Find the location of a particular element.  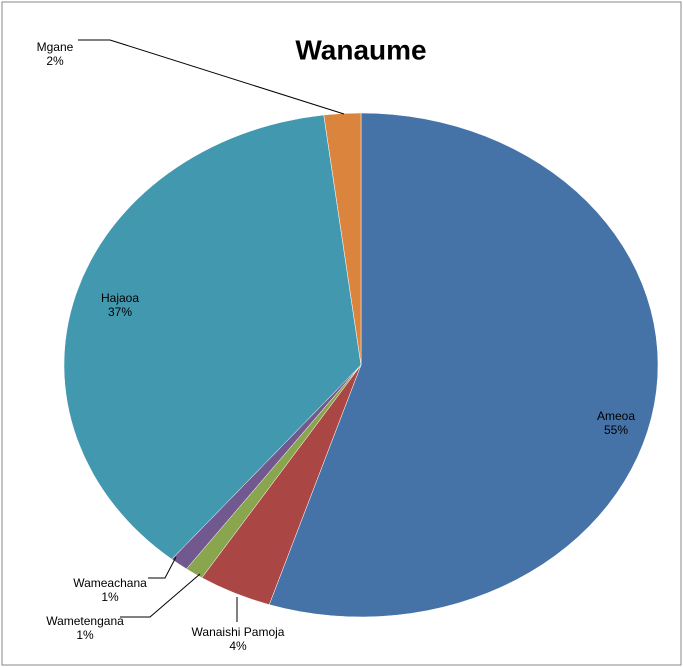

slice-value-label: 4% is located at coordinates (238, 646).